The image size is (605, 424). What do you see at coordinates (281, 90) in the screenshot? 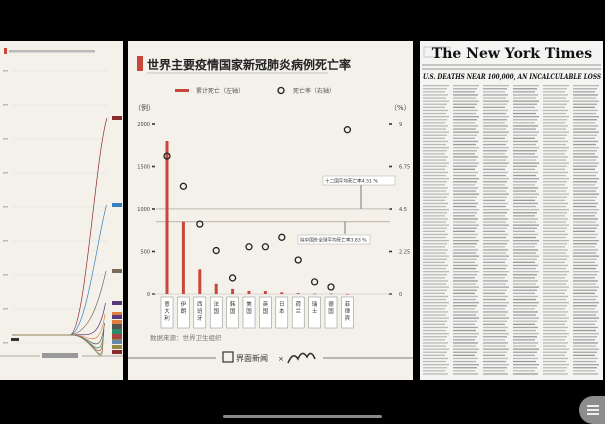
I see `legend-circle-swatch` at bounding box center [281, 90].